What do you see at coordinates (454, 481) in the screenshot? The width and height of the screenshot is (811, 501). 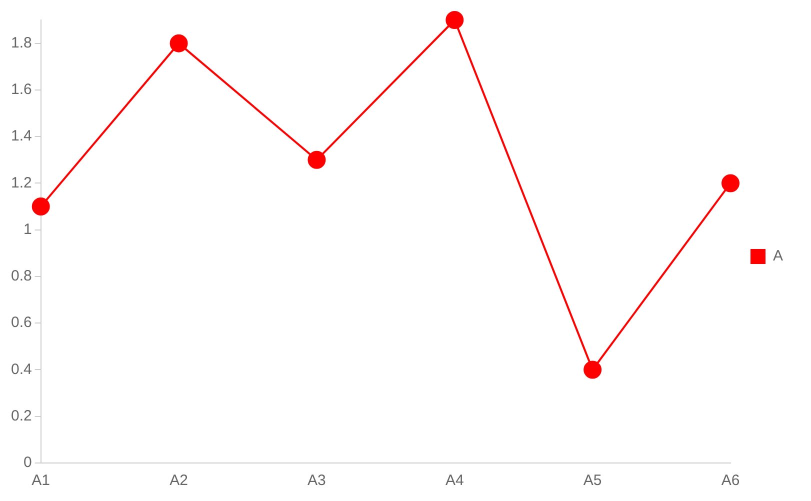 I see `x-tick-label: A4` at bounding box center [454, 481].